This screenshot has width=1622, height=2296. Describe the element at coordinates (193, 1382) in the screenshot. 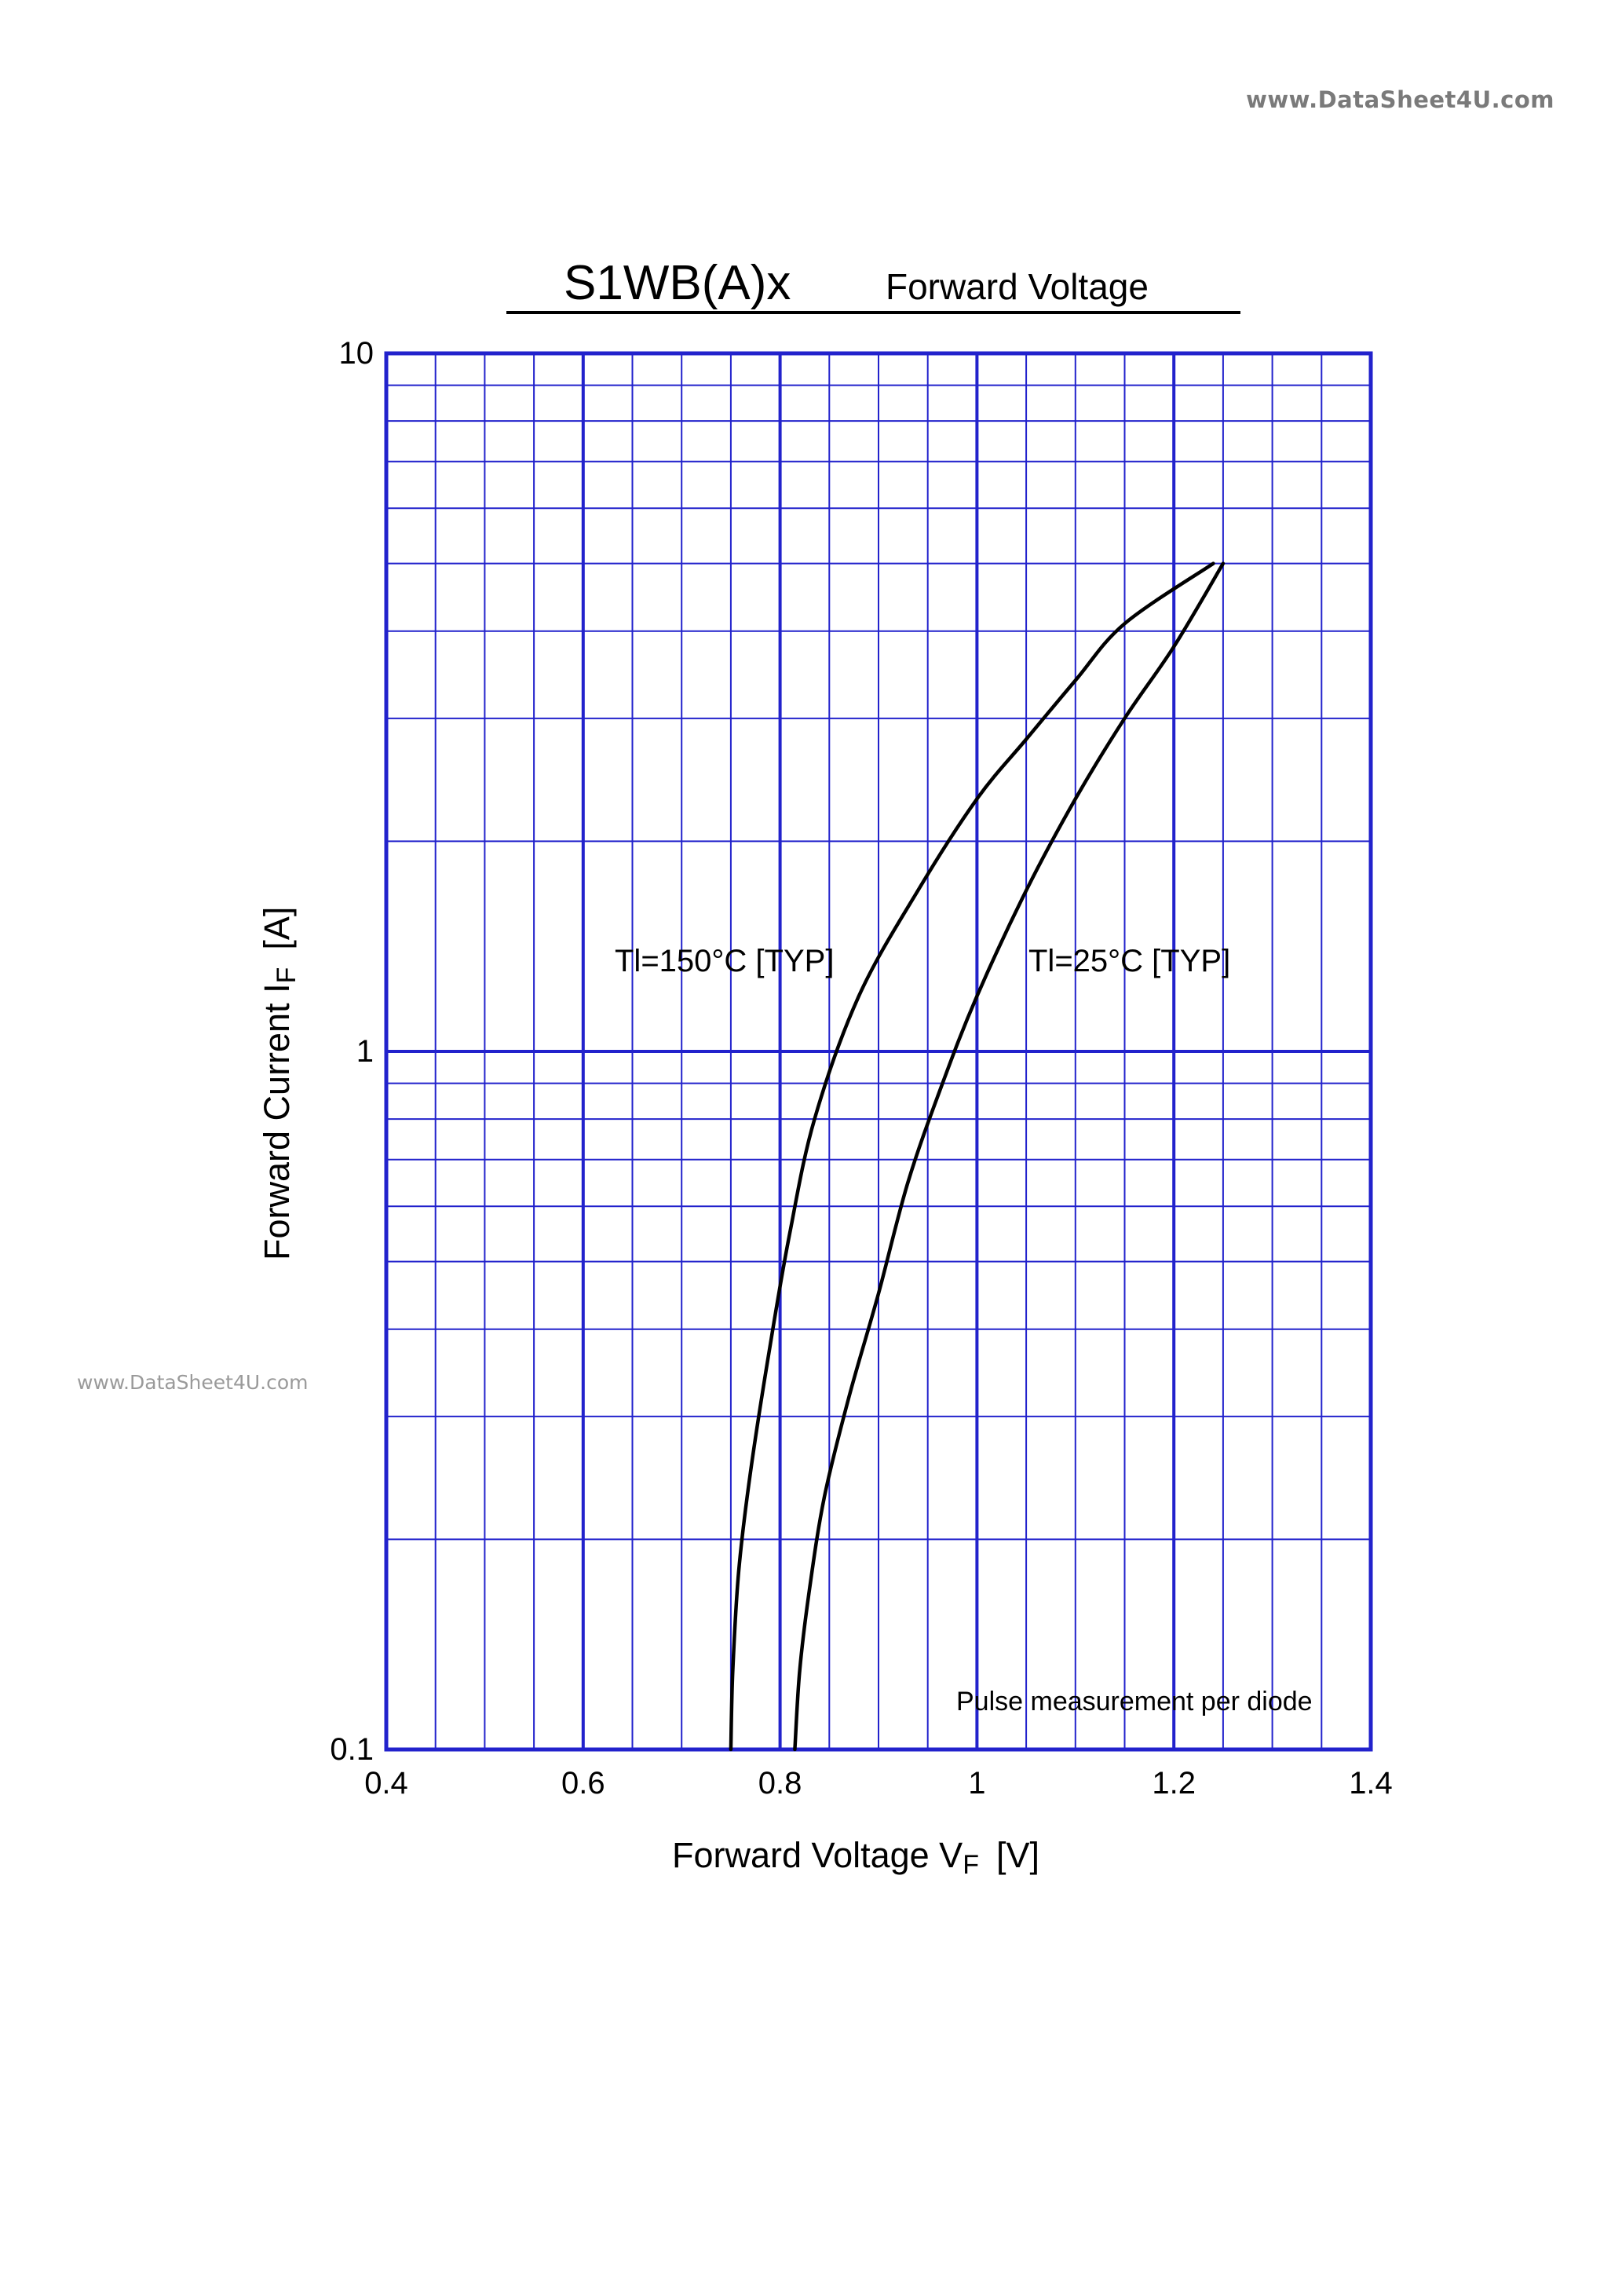

I see `watermark-side: www.DataSheet4U.com` at that location.